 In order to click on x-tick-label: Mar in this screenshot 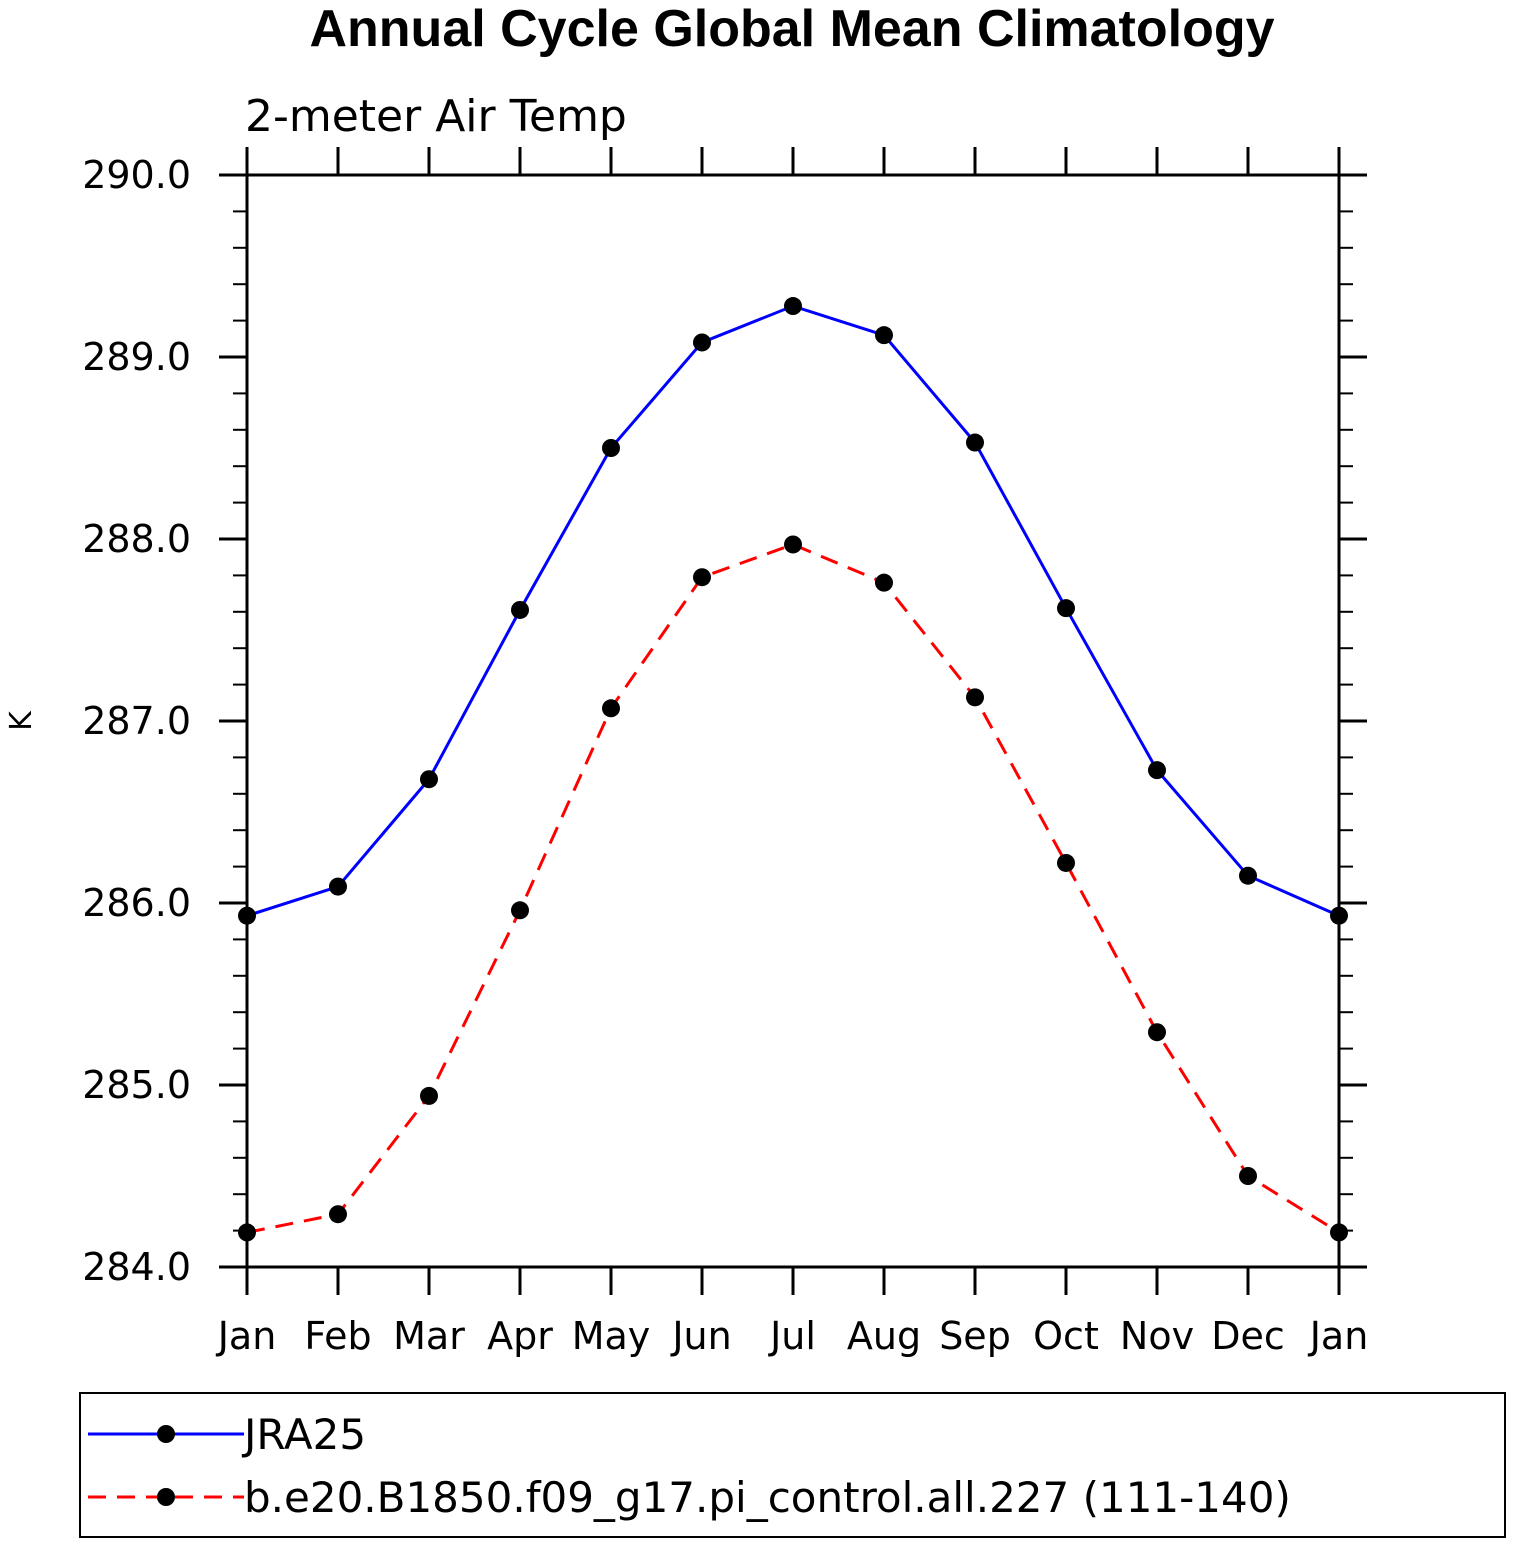, I will do `click(429, 1336)`.